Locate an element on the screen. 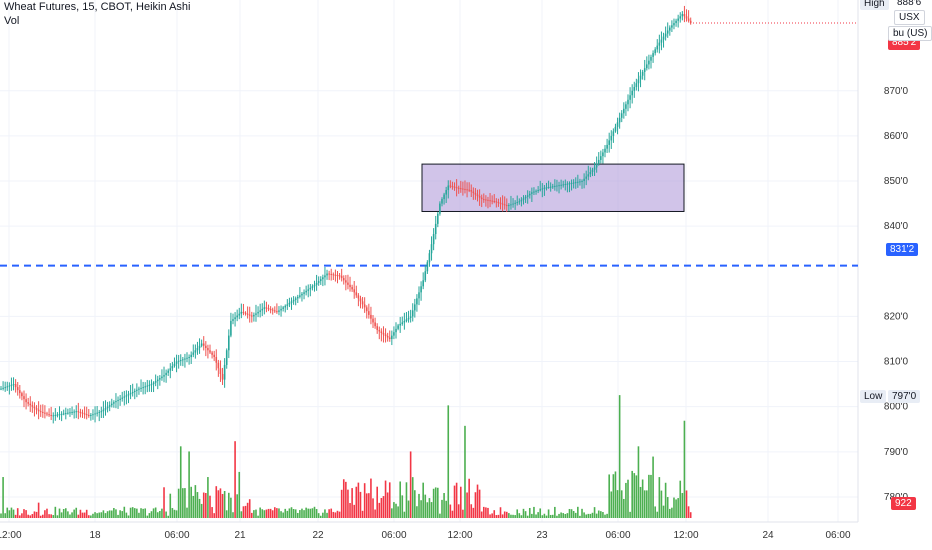  hline-price-tag: 831'2 is located at coordinates (902, 249).